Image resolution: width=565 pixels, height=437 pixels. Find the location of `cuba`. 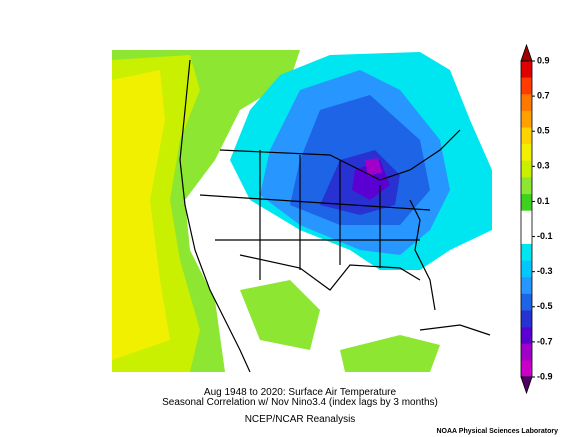

cuba is located at coordinates (455, 330).